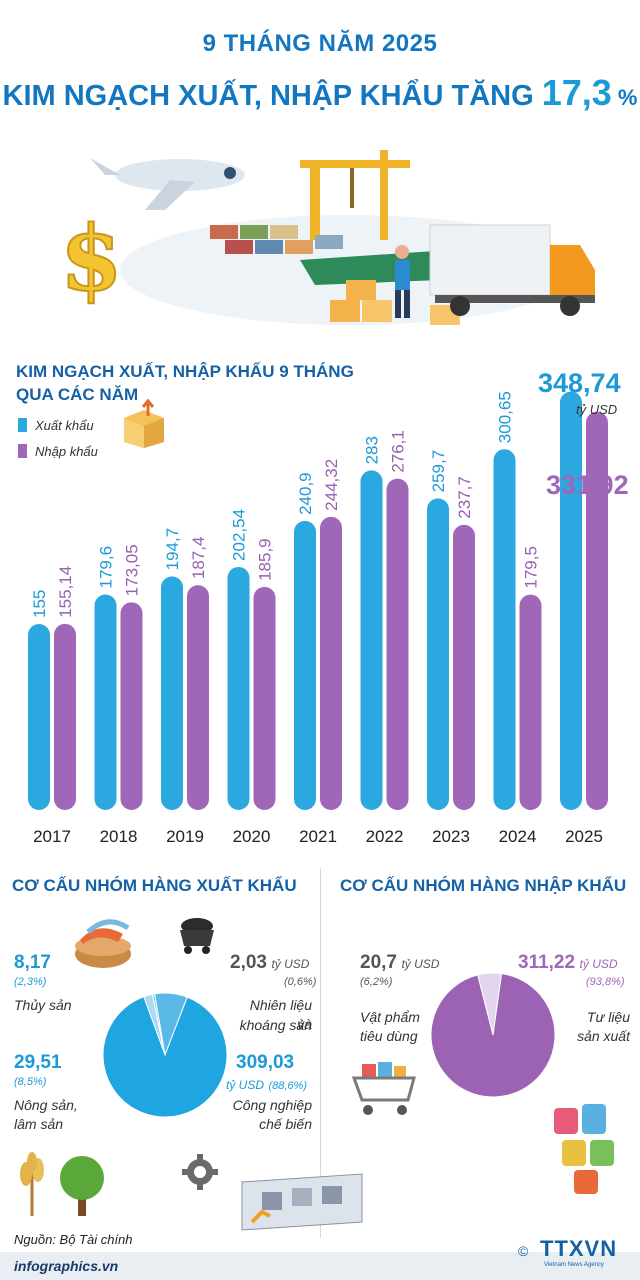 The width and height of the screenshot is (640, 1280). I want to click on year-label-2021: 2021, so click(318, 836).